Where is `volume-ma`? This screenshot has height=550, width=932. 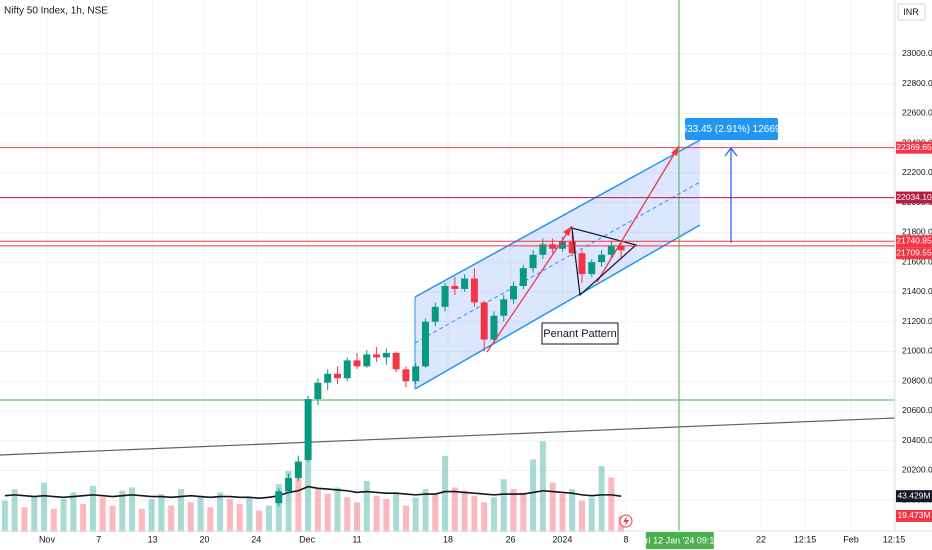 volume-ma is located at coordinates (313, 492).